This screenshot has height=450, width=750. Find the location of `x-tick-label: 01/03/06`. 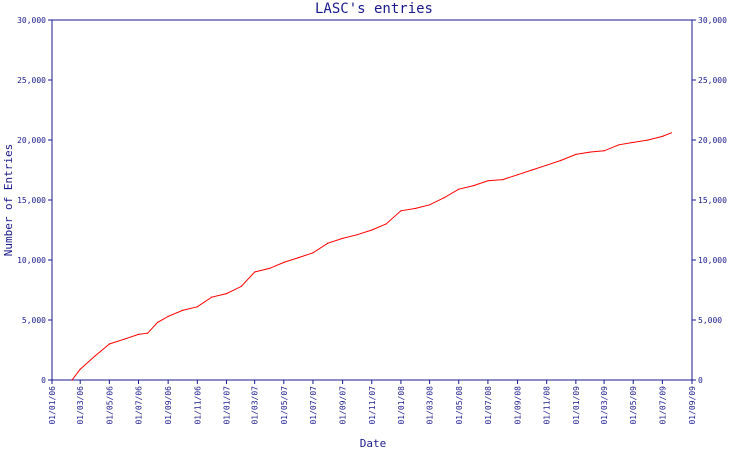

x-tick-label: 01/03/06 is located at coordinates (80, 405).